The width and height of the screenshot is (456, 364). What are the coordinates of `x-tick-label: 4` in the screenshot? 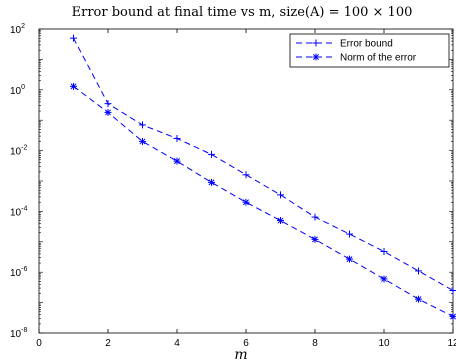 It's located at (177, 343).